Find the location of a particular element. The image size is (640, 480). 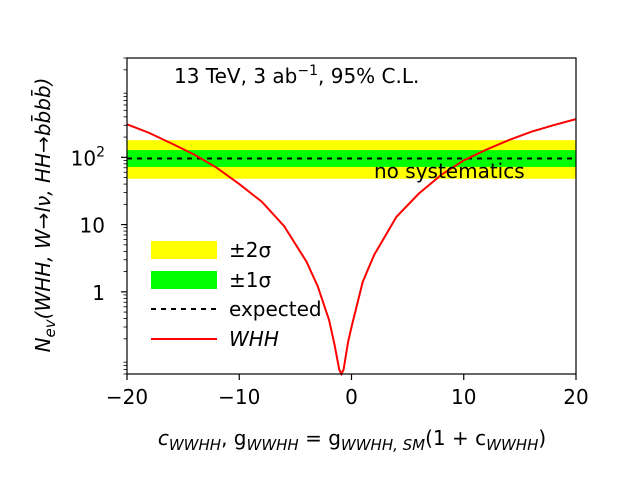

x-tick-label: 10 is located at coordinates (463, 397).